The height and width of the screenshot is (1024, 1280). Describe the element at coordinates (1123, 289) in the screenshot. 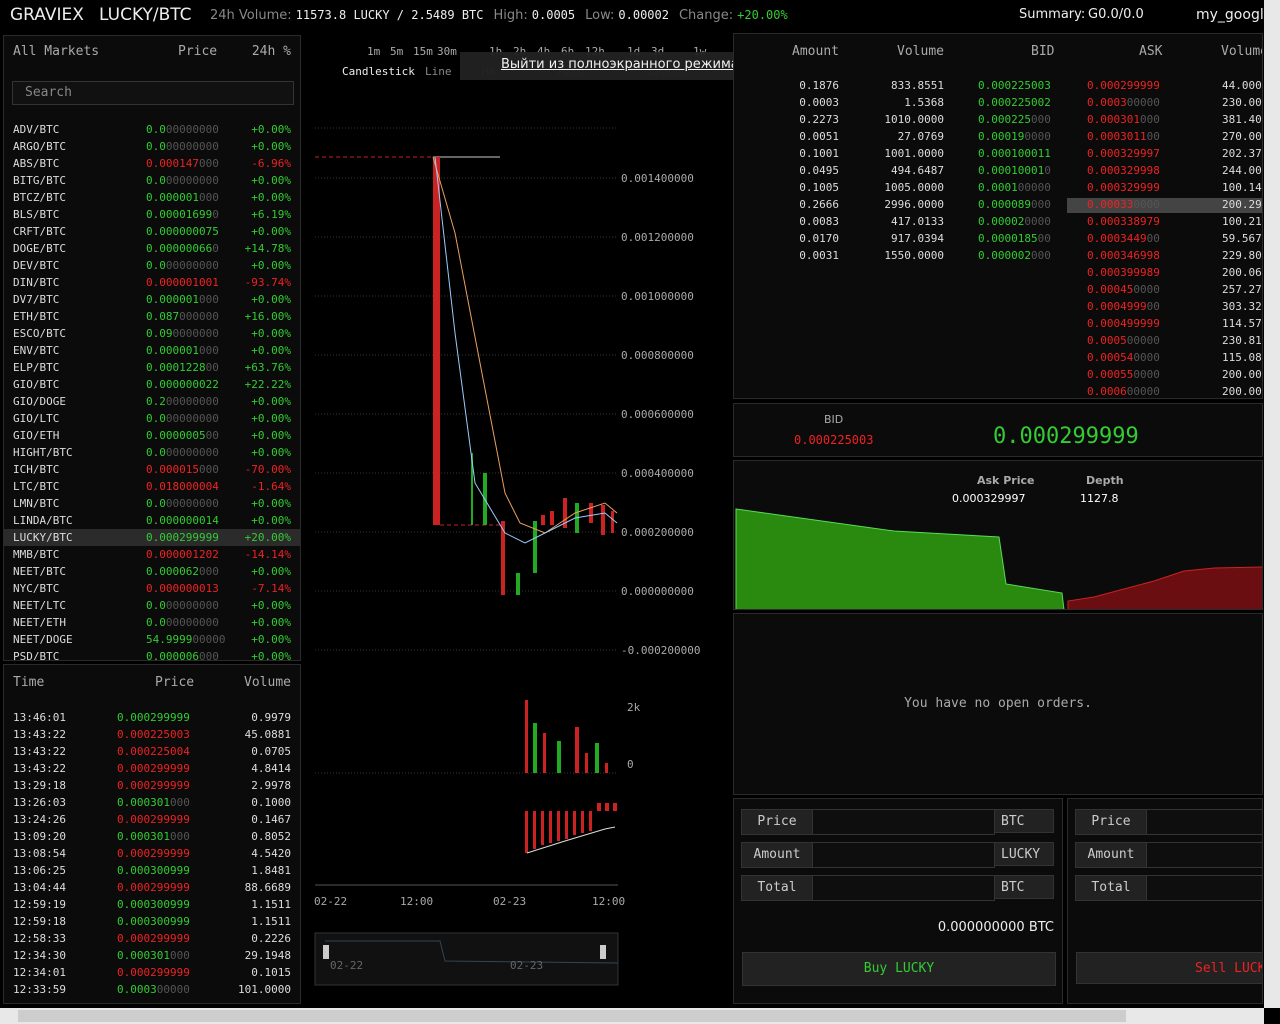

I see `ask-price: 0.000450000` at that location.